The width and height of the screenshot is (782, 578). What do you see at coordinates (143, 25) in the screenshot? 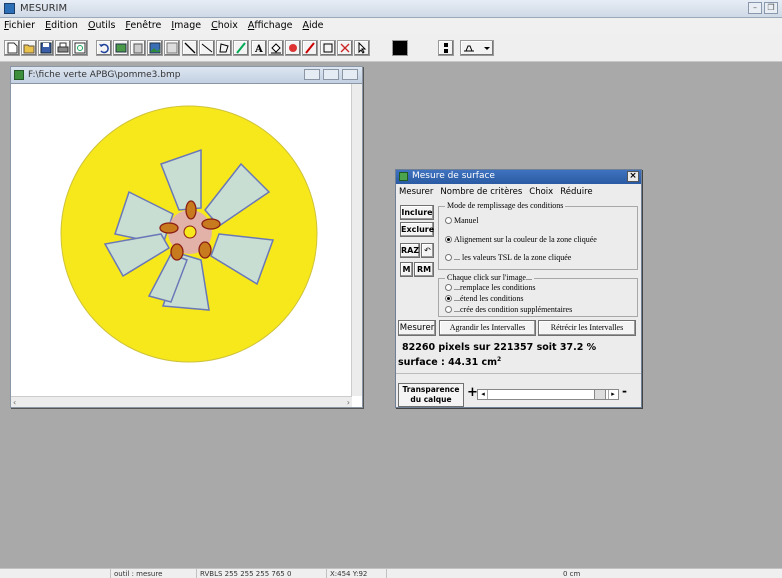
I see `menu-fenetre: Fenêtre` at bounding box center [143, 25].